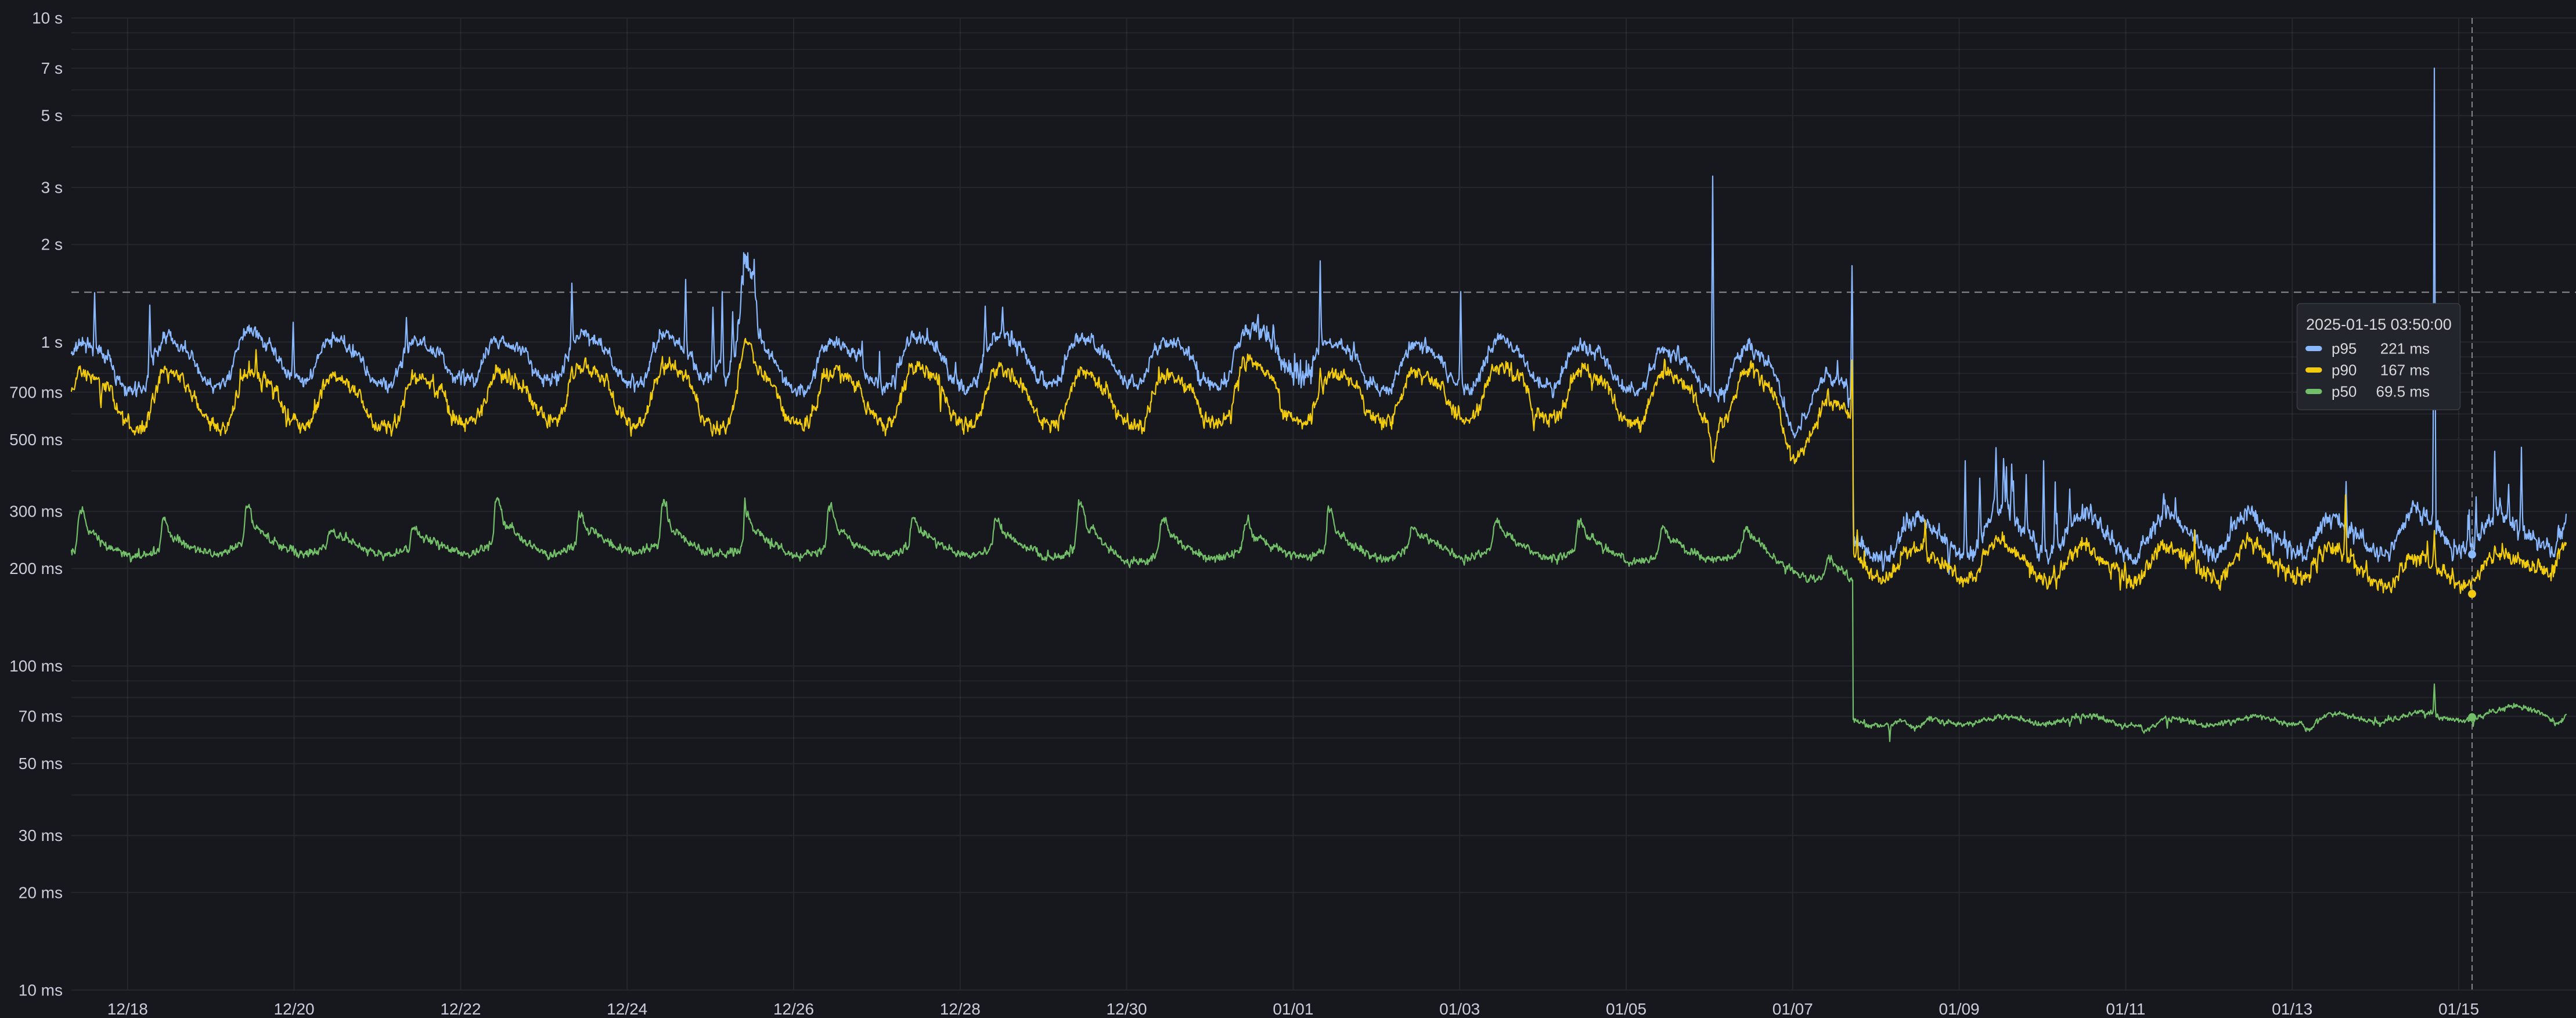 This screenshot has height=1018, width=2576. I want to click on svg-text: 12/20, so click(294, 1009).